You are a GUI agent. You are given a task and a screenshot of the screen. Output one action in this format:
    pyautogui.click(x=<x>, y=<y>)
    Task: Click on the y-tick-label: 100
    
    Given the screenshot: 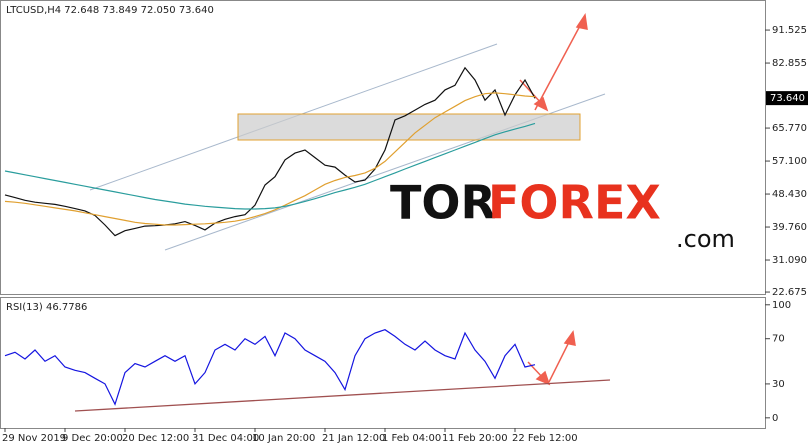 What is the action you would take?
    pyautogui.click(x=781, y=305)
    